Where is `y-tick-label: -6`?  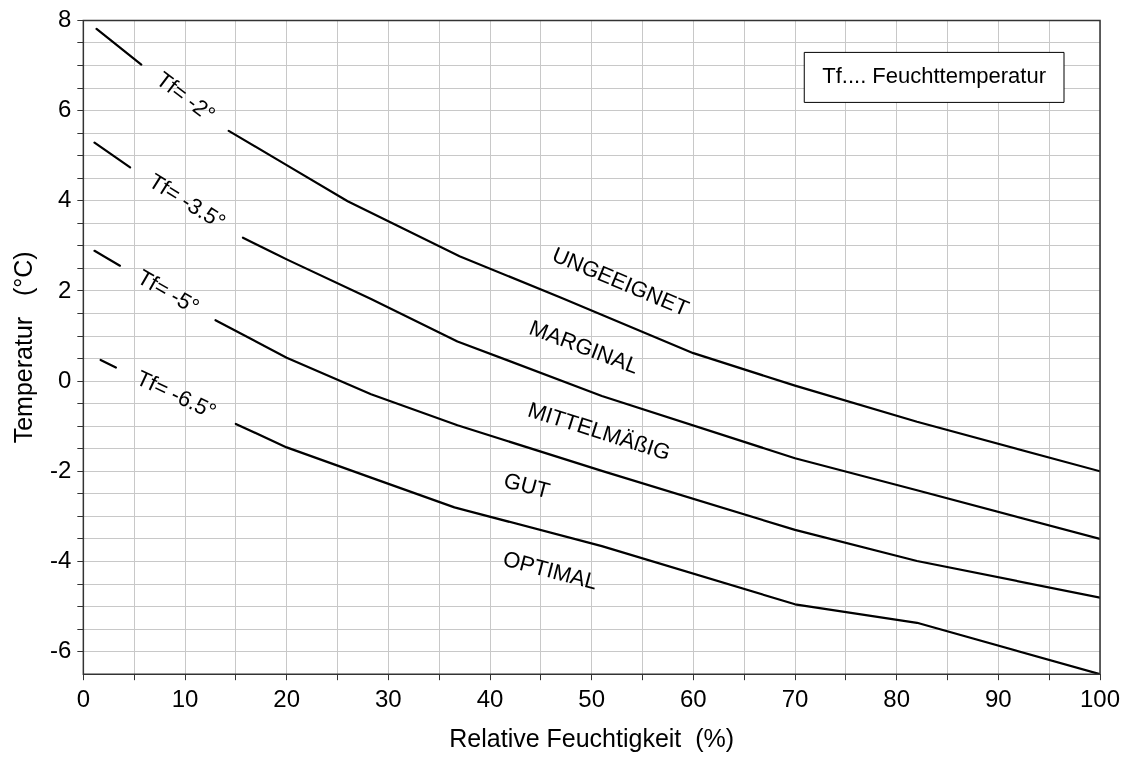
y-tick-label: -6 is located at coordinates (61, 650).